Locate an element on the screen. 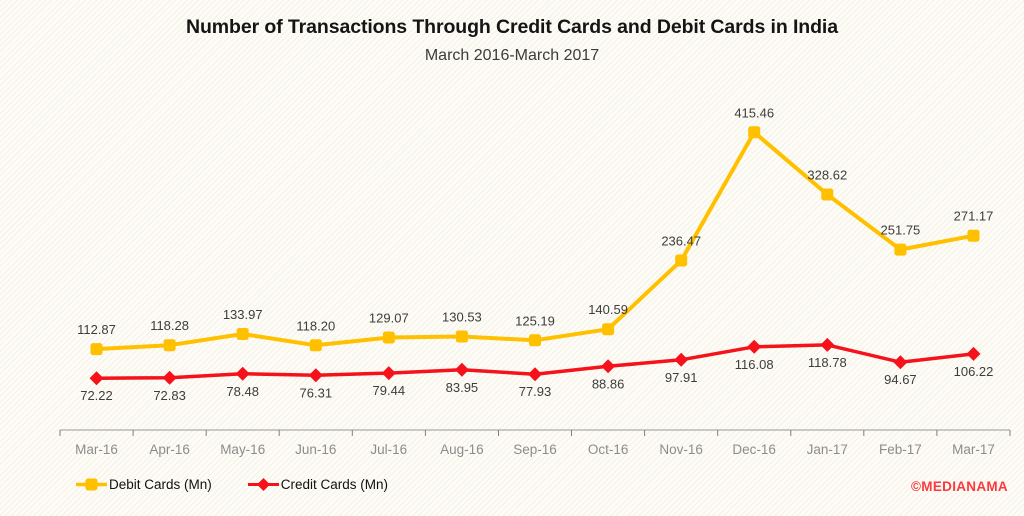 Image resolution: width=1024 pixels, height=516 pixels. svg-text: 106.22 is located at coordinates (974, 371).